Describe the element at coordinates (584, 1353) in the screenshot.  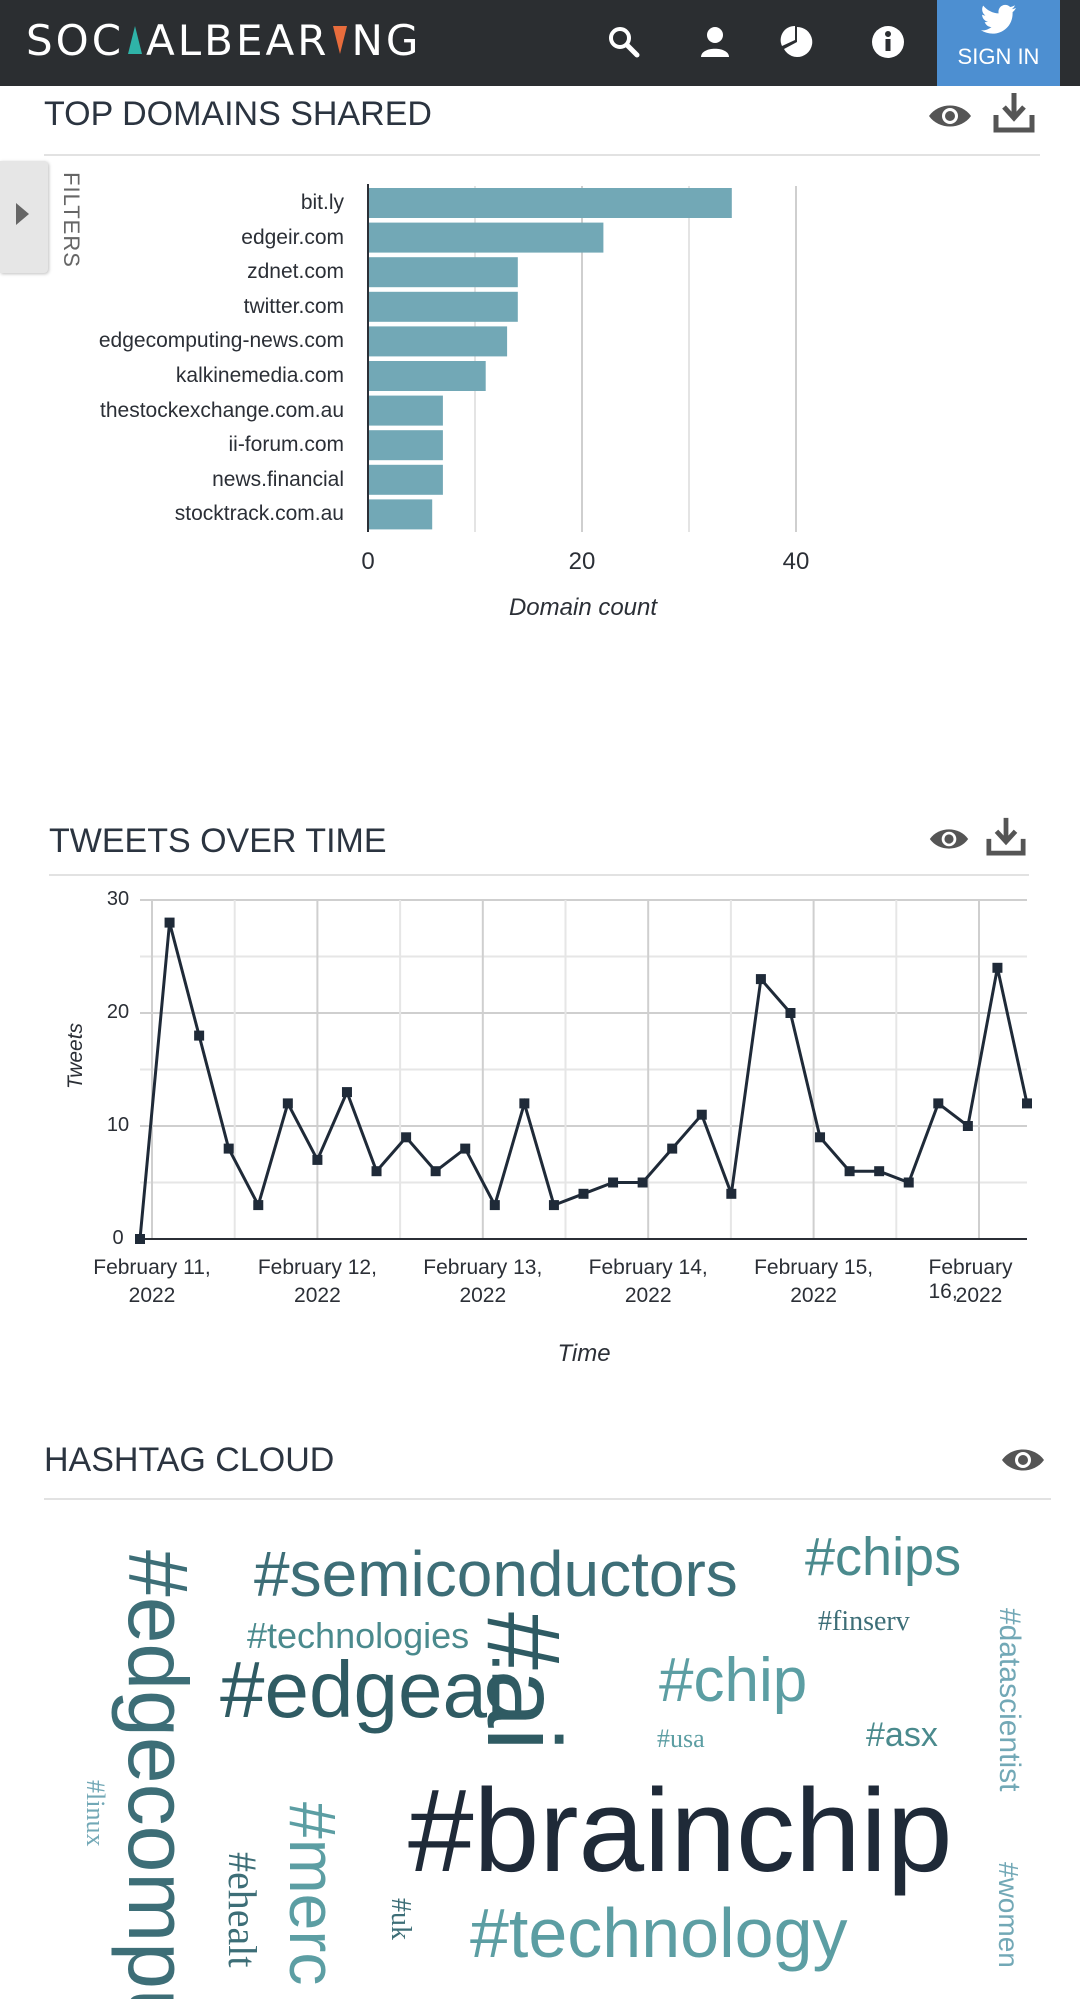
I see `tweets-x-axis-title: Time` at that location.